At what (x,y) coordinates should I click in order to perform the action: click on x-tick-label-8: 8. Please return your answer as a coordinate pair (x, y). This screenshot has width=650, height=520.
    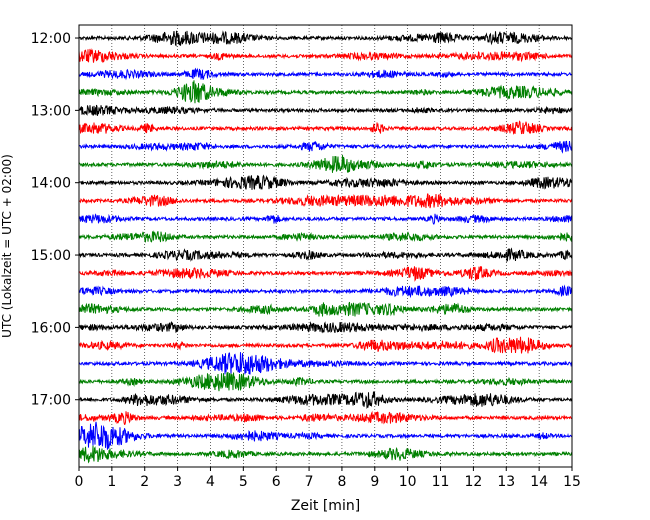
    Looking at the image, I should click on (341, 482).